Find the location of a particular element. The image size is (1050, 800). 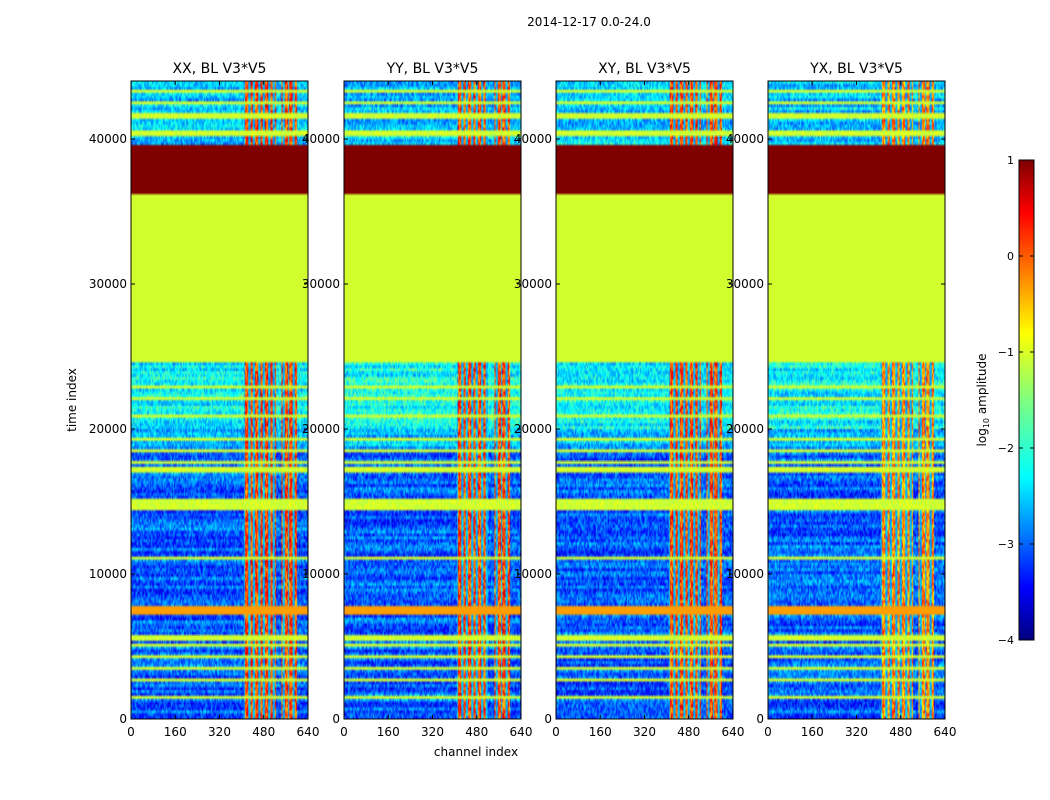

panel-title: XY, BL V3*V5 is located at coordinates (644, 69).